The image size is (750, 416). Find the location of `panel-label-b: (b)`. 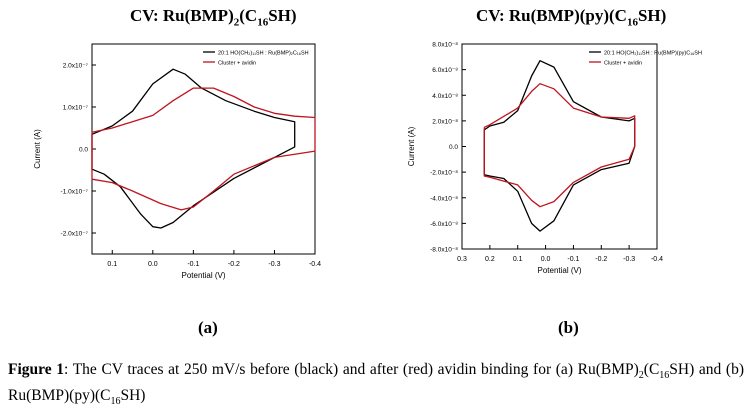

panel-label-b: (b) is located at coordinates (568, 327).